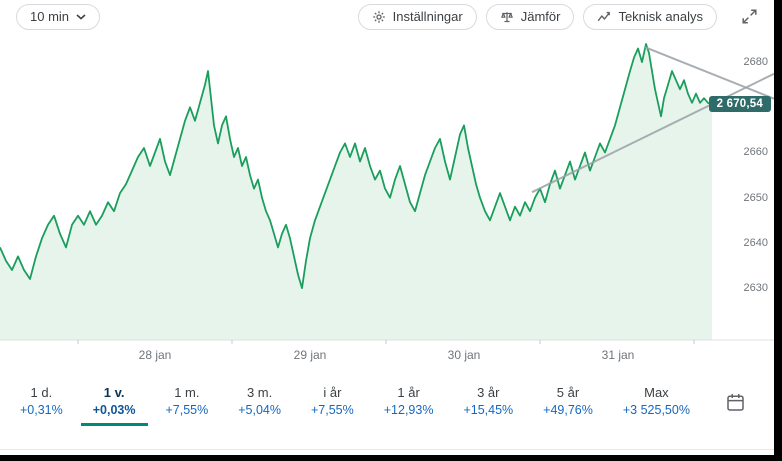 The height and width of the screenshot is (461, 782). Describe the element at coordinates (387, 449) in the screenshot. I see `divider` at that location.